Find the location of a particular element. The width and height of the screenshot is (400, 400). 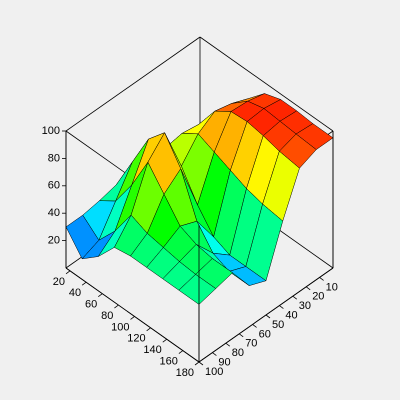

x-tick-label: 180 is located at coordinates (185, 373).